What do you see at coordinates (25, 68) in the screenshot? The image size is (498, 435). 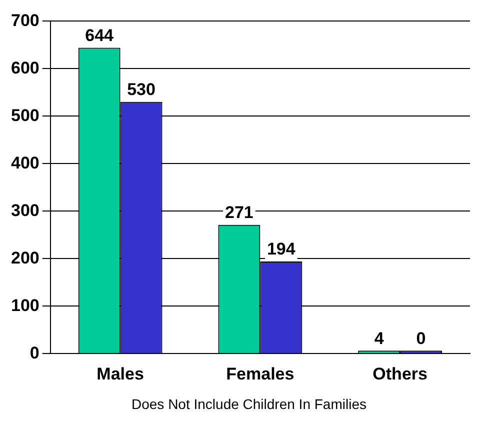 I see `y-tick-label: 600` at bounding box center [25, 68].